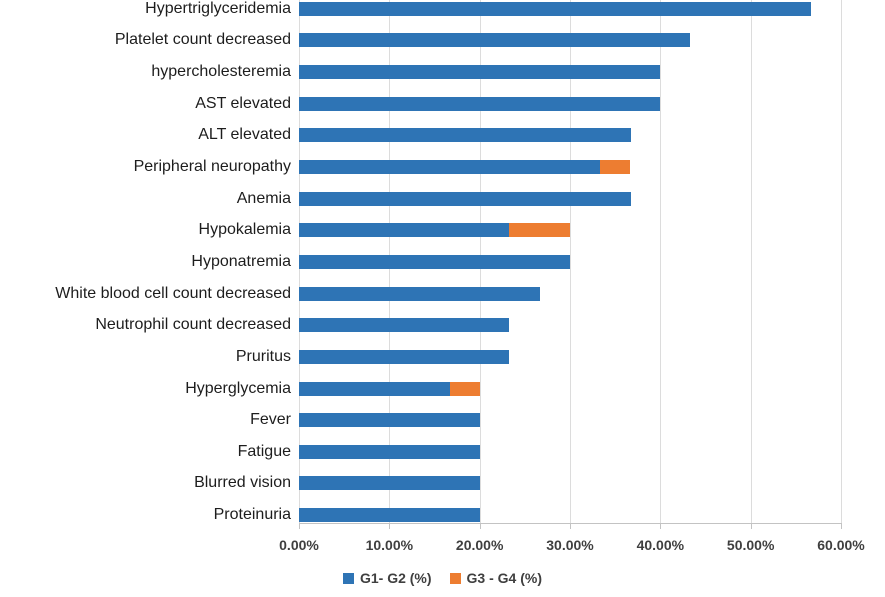  Describe the element at coordinates (442, 578) in the screenshot. I see `legend: G1- G2 (%) G3 - G4 (%)` at that location.